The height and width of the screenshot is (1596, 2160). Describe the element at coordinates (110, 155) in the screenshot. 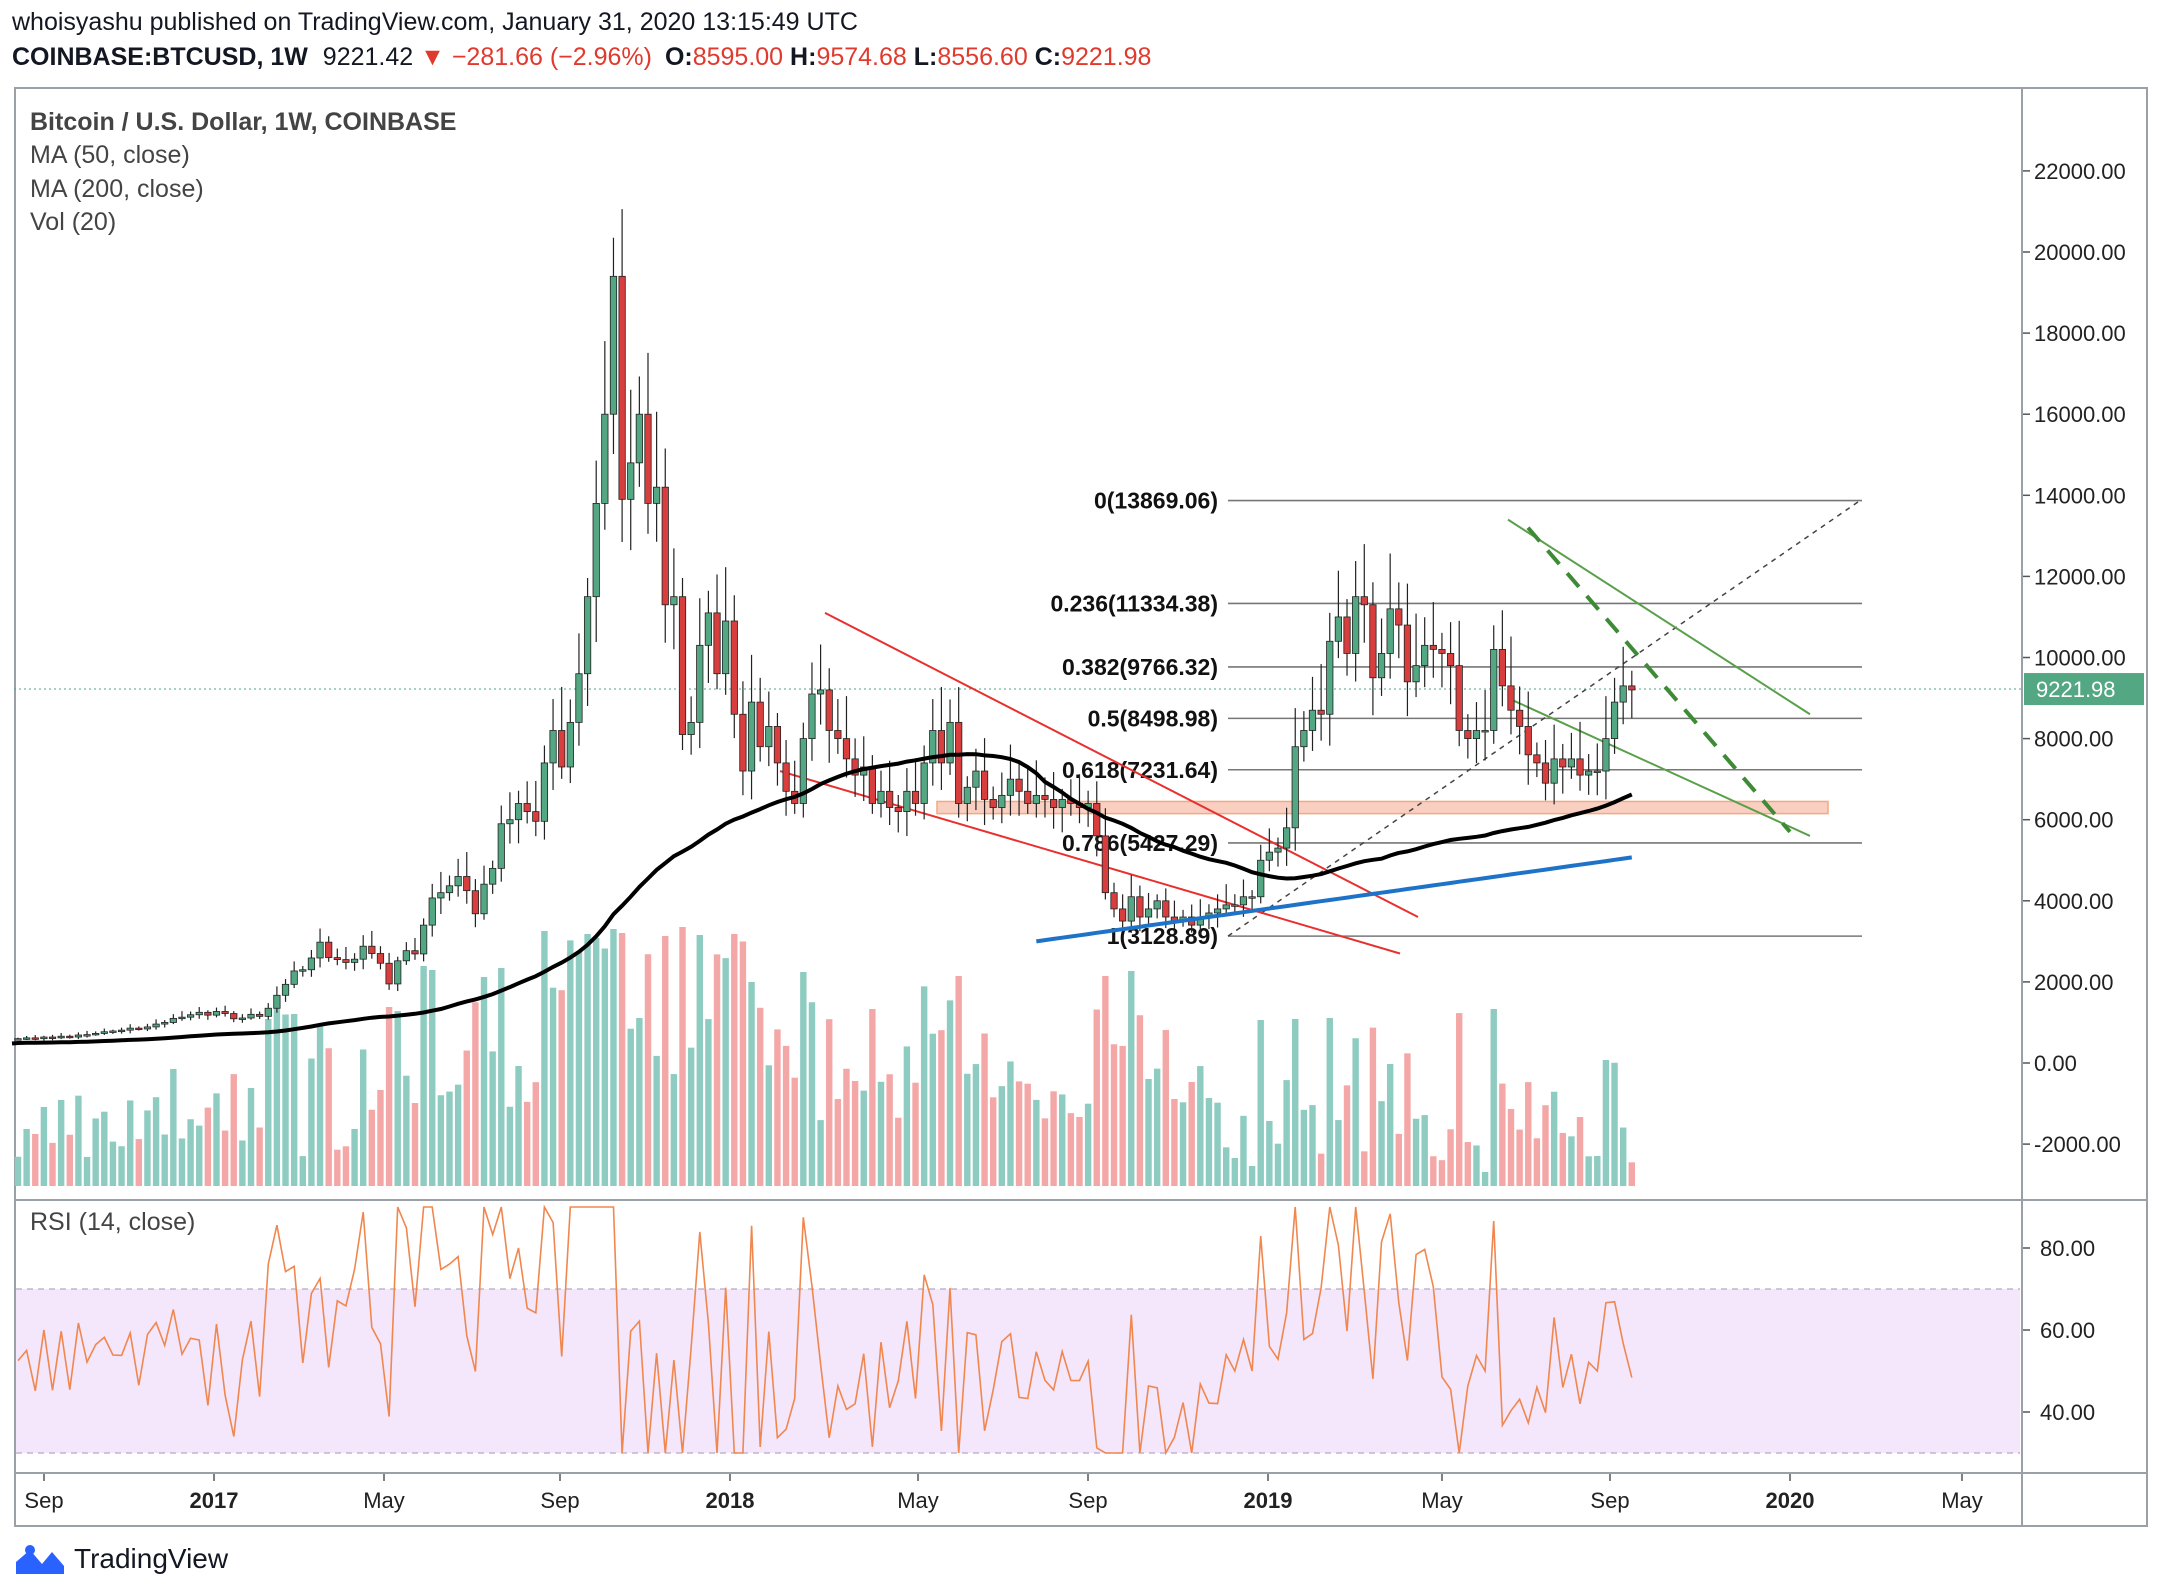

I see `legend-ma50: MA (50, close)` at that location.